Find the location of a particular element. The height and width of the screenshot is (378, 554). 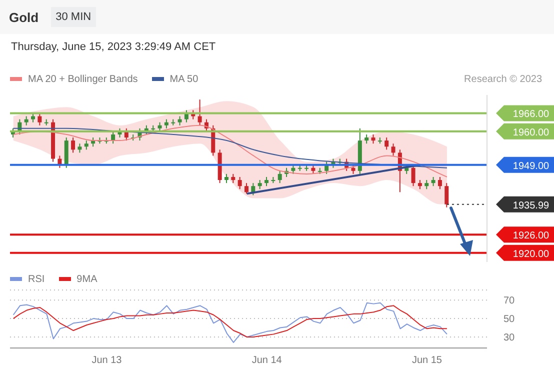

y-tick-label: 30 is located at coordinates (509, 338).